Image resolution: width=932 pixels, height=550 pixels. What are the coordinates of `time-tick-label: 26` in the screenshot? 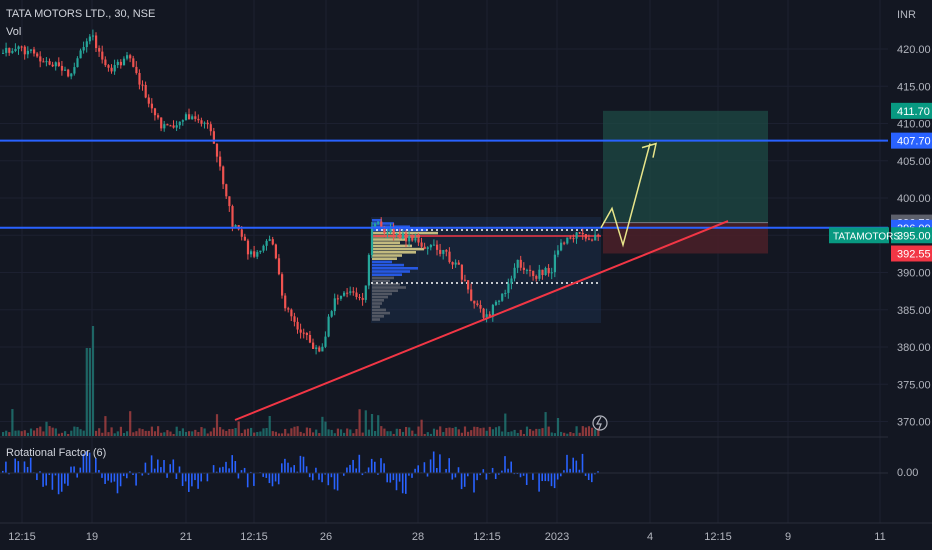 It's located at (326, 537).